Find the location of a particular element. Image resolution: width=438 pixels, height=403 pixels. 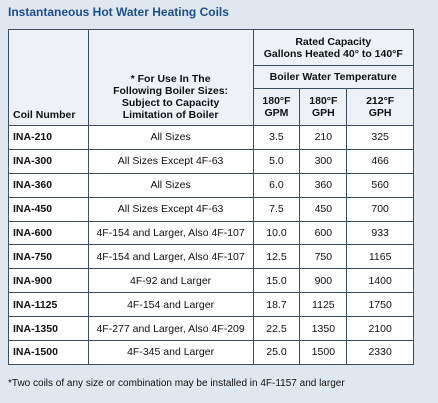

cell: 25.0 is located at coordinates (276, 352).